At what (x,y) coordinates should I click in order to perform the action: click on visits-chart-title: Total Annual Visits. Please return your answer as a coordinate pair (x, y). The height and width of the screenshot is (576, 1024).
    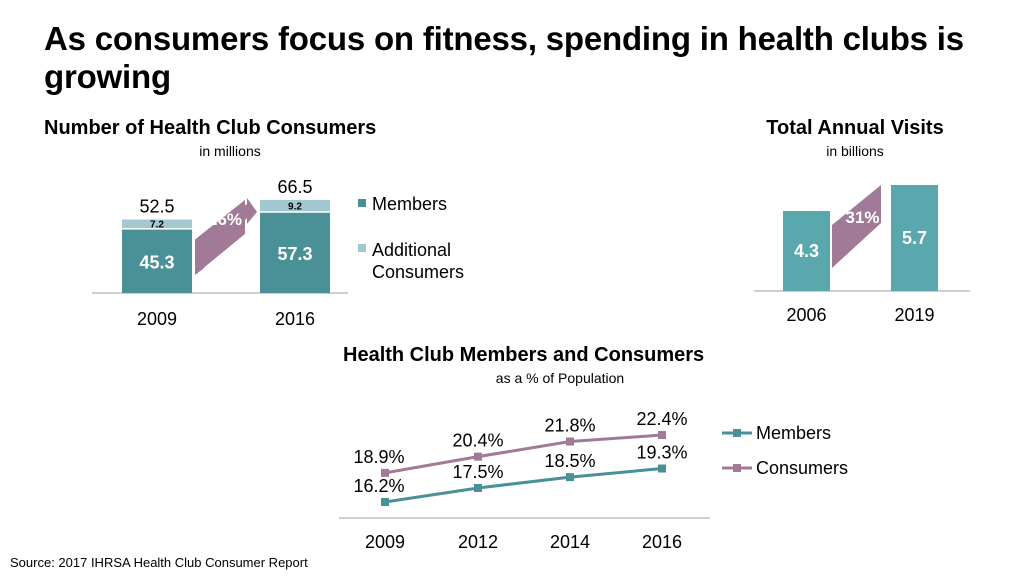
    Looking at the image, I should click on (855, 128).